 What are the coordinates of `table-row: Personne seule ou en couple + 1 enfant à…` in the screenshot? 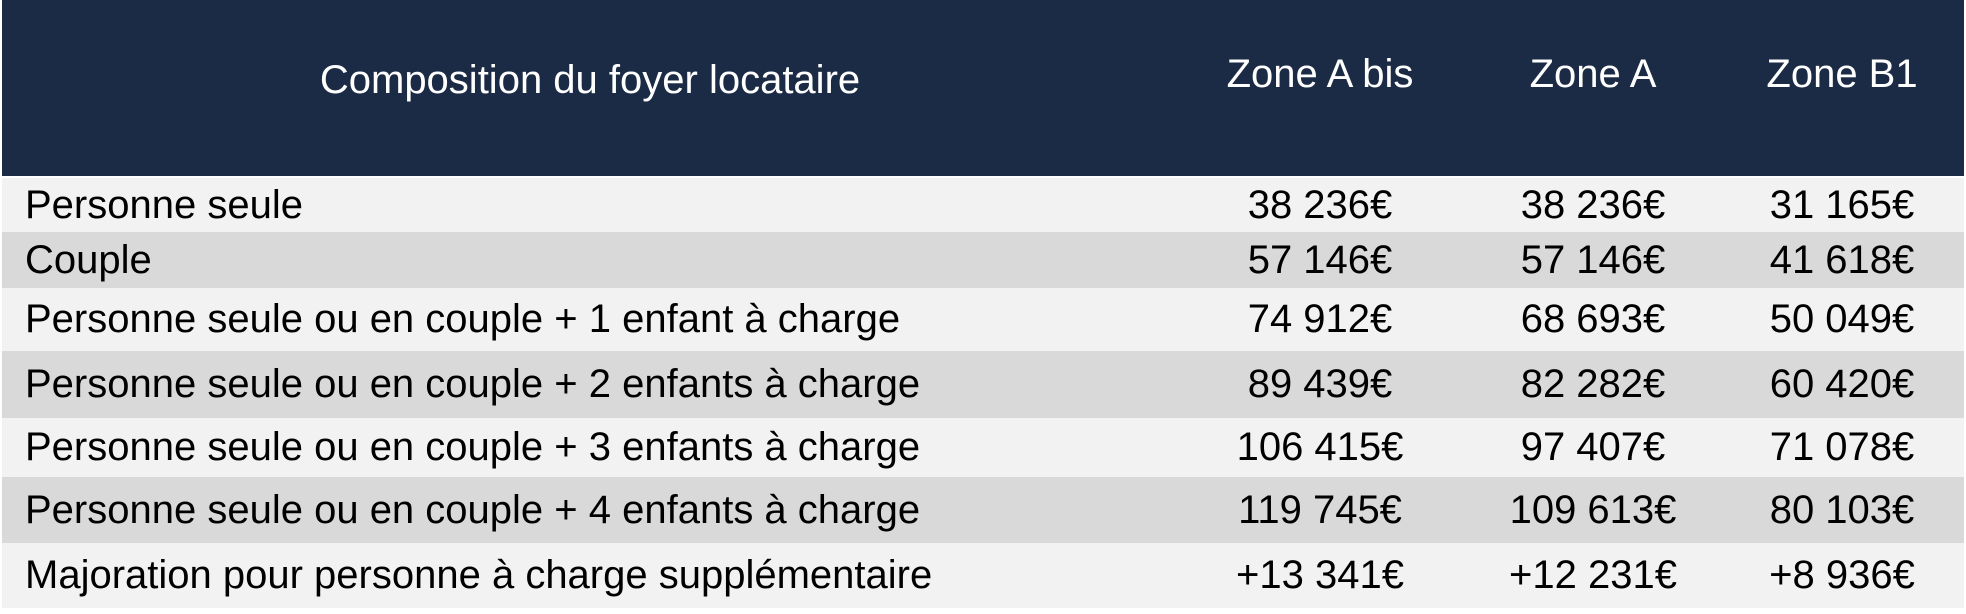 It's located at (983, 319).